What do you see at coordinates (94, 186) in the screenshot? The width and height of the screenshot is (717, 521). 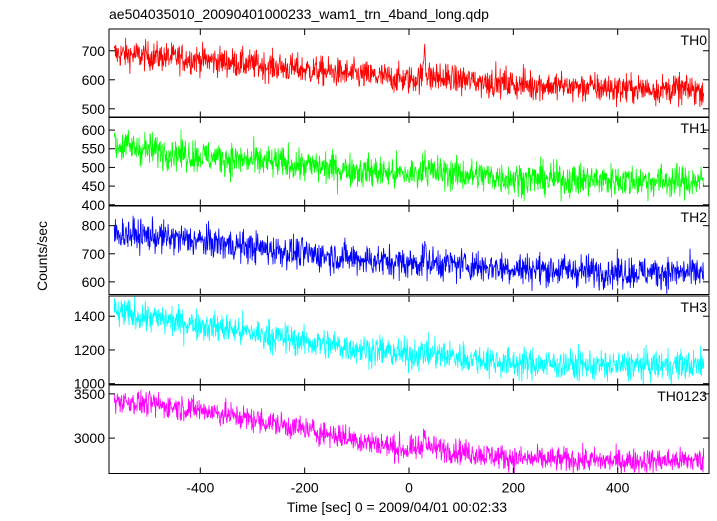 I see `y-tick-label: 450` at bounding box center [94, 186].